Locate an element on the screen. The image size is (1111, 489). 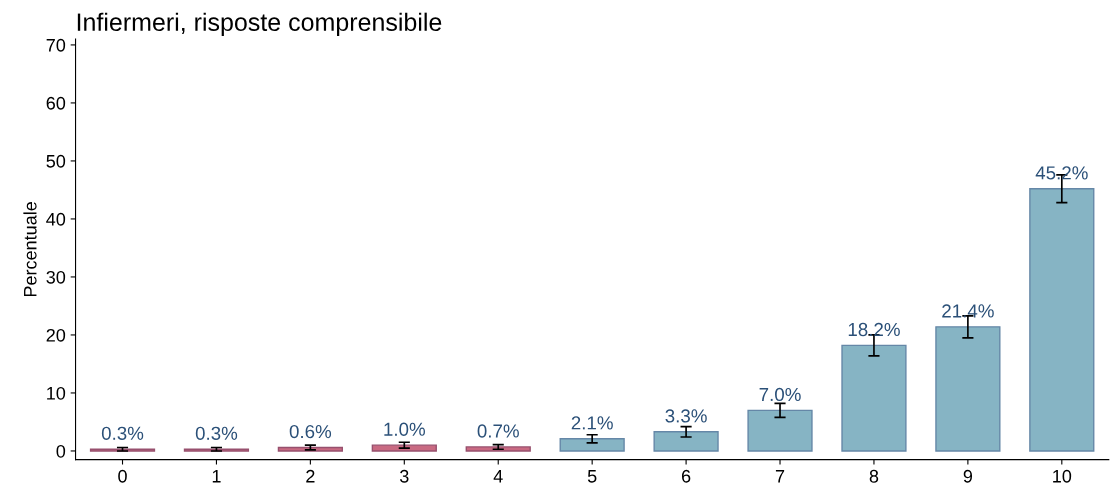
data-label: 7.0% is located at coordinates (780, 394).